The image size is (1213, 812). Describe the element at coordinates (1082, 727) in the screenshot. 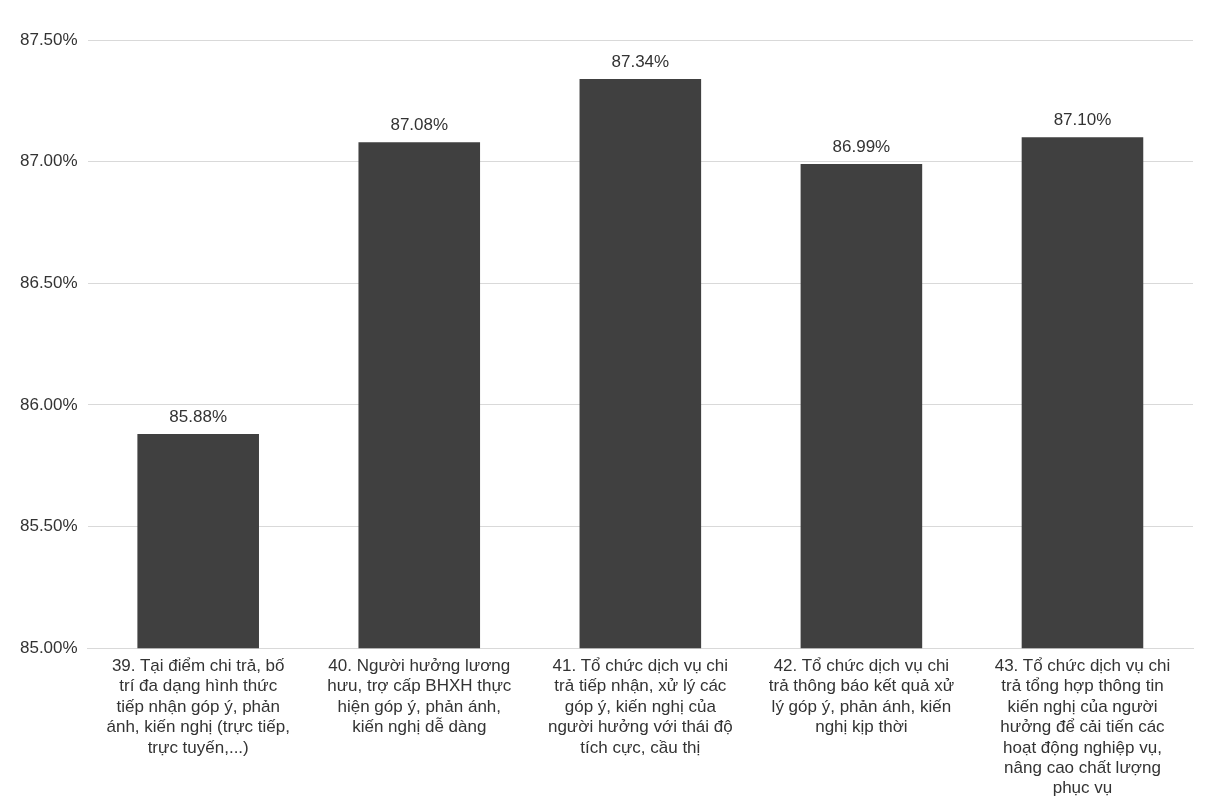

I see `x-tick-label: 43. Tổ chức dịch vụ chi trả tổng hợp thông tin kiến nghị của người hưởng để cải tiến các hoạt động nghiệp vụ, nâng cao chất lượng phục vụ` at that location.